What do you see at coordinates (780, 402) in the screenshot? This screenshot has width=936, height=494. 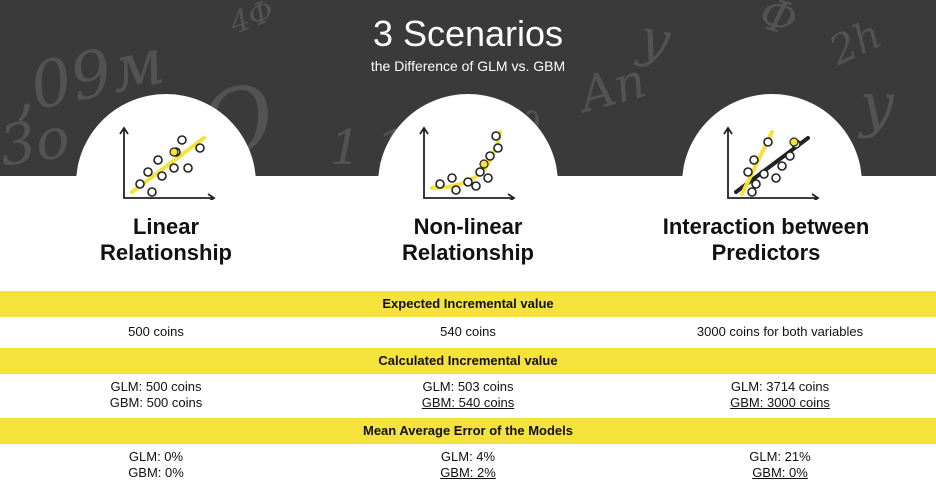 I see `gbm-value: GBM: 3000 coins` at bounding box center [780, 402].